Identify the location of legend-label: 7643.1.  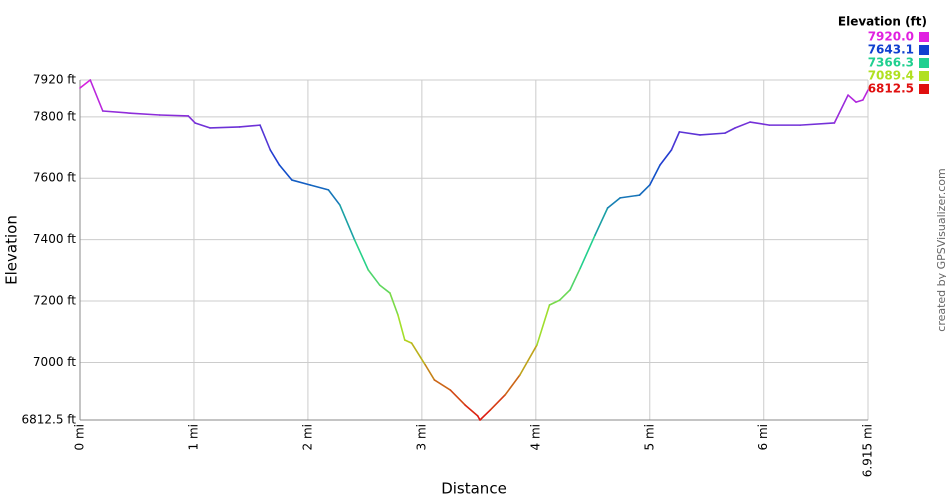
(891, 50).